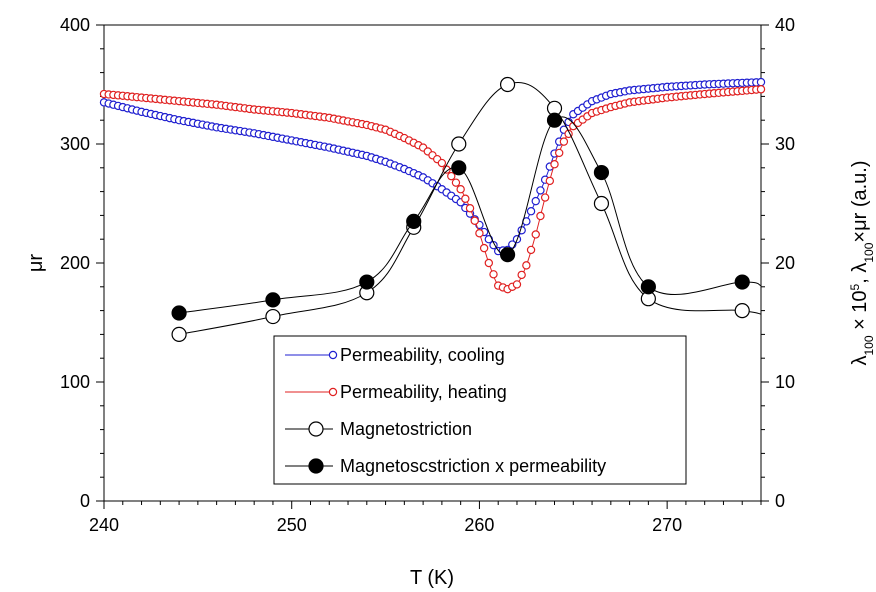 The width and height of the screenshot is (876, 592). I want to click on legend-label: Magnetostriction, so click(406, 429).